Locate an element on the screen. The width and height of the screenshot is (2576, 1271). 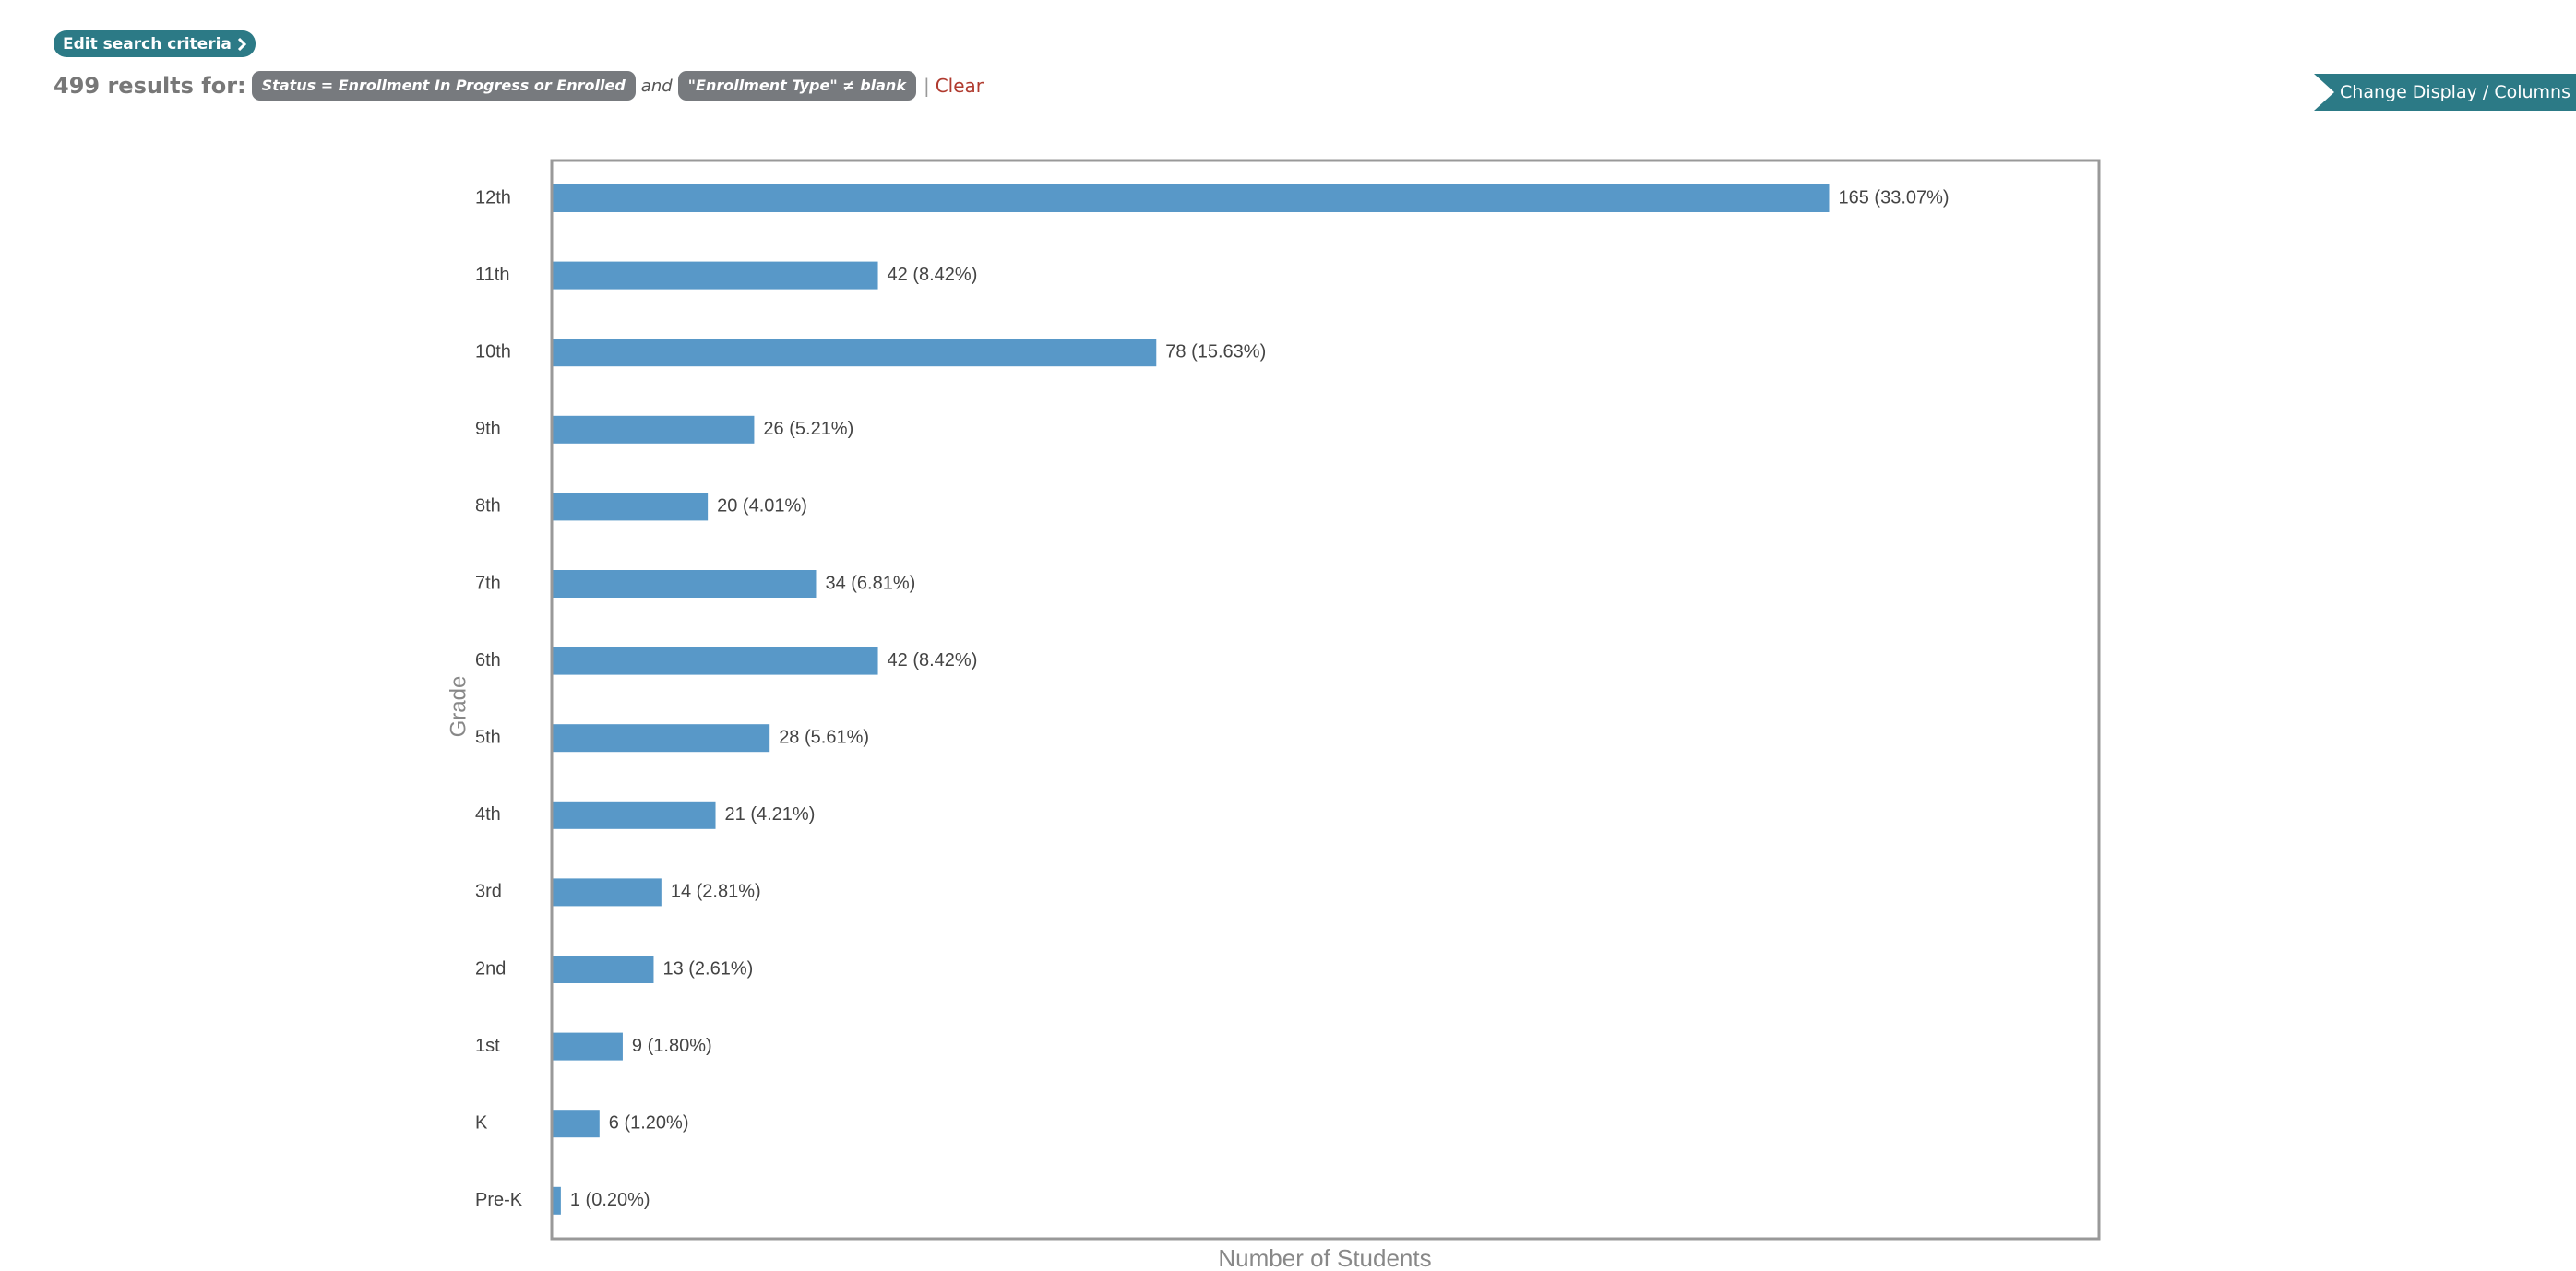
bar-3rd is located at coordinates (607, 892).